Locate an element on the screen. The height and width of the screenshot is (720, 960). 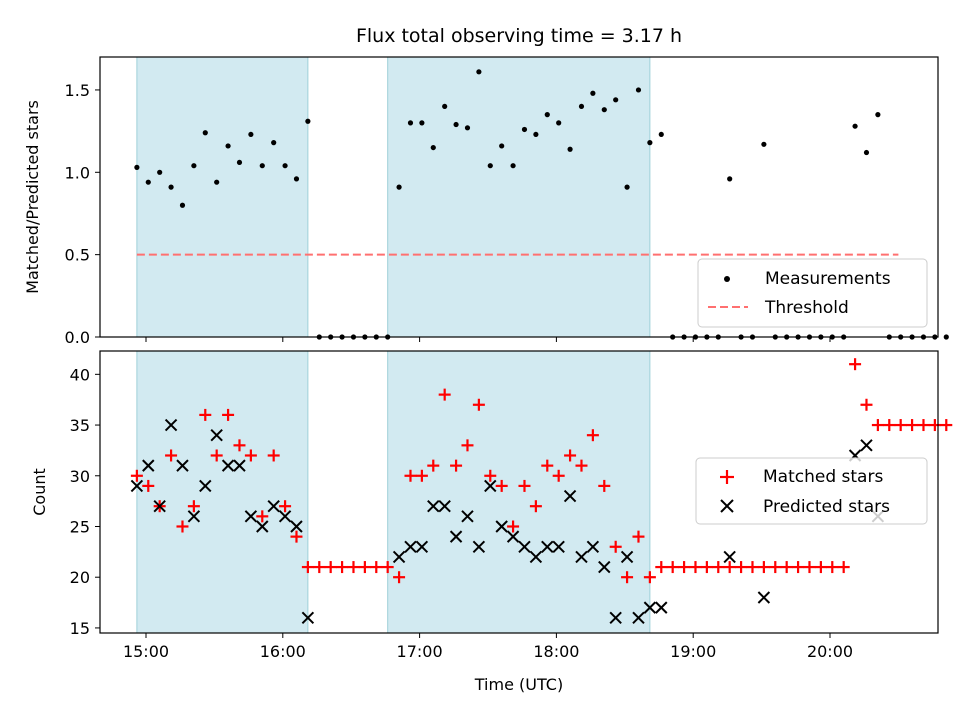
legend-measurements-label: Measurements is located at coordinates (828, 279).